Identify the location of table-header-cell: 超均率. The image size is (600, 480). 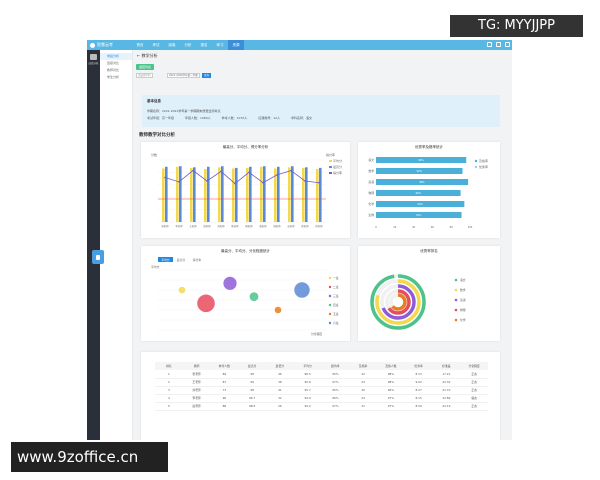
(335, 366).